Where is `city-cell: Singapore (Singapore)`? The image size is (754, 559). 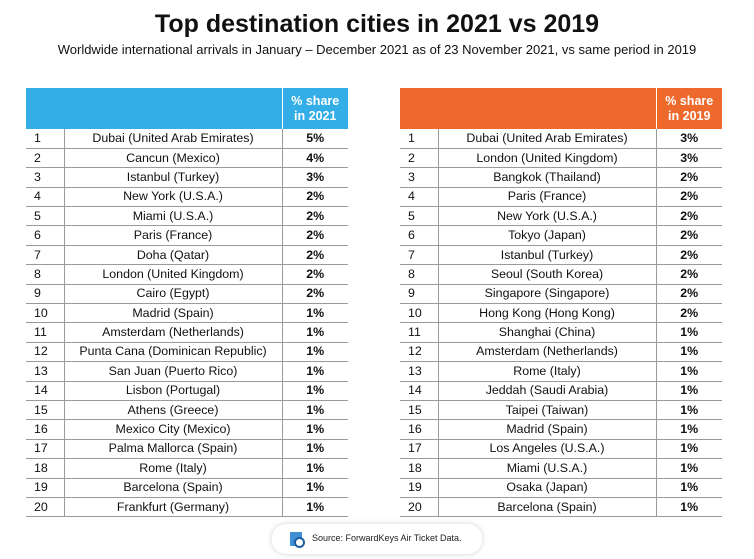 city-cell: Singapore (Singapore) is located at coordinates (547, 294).